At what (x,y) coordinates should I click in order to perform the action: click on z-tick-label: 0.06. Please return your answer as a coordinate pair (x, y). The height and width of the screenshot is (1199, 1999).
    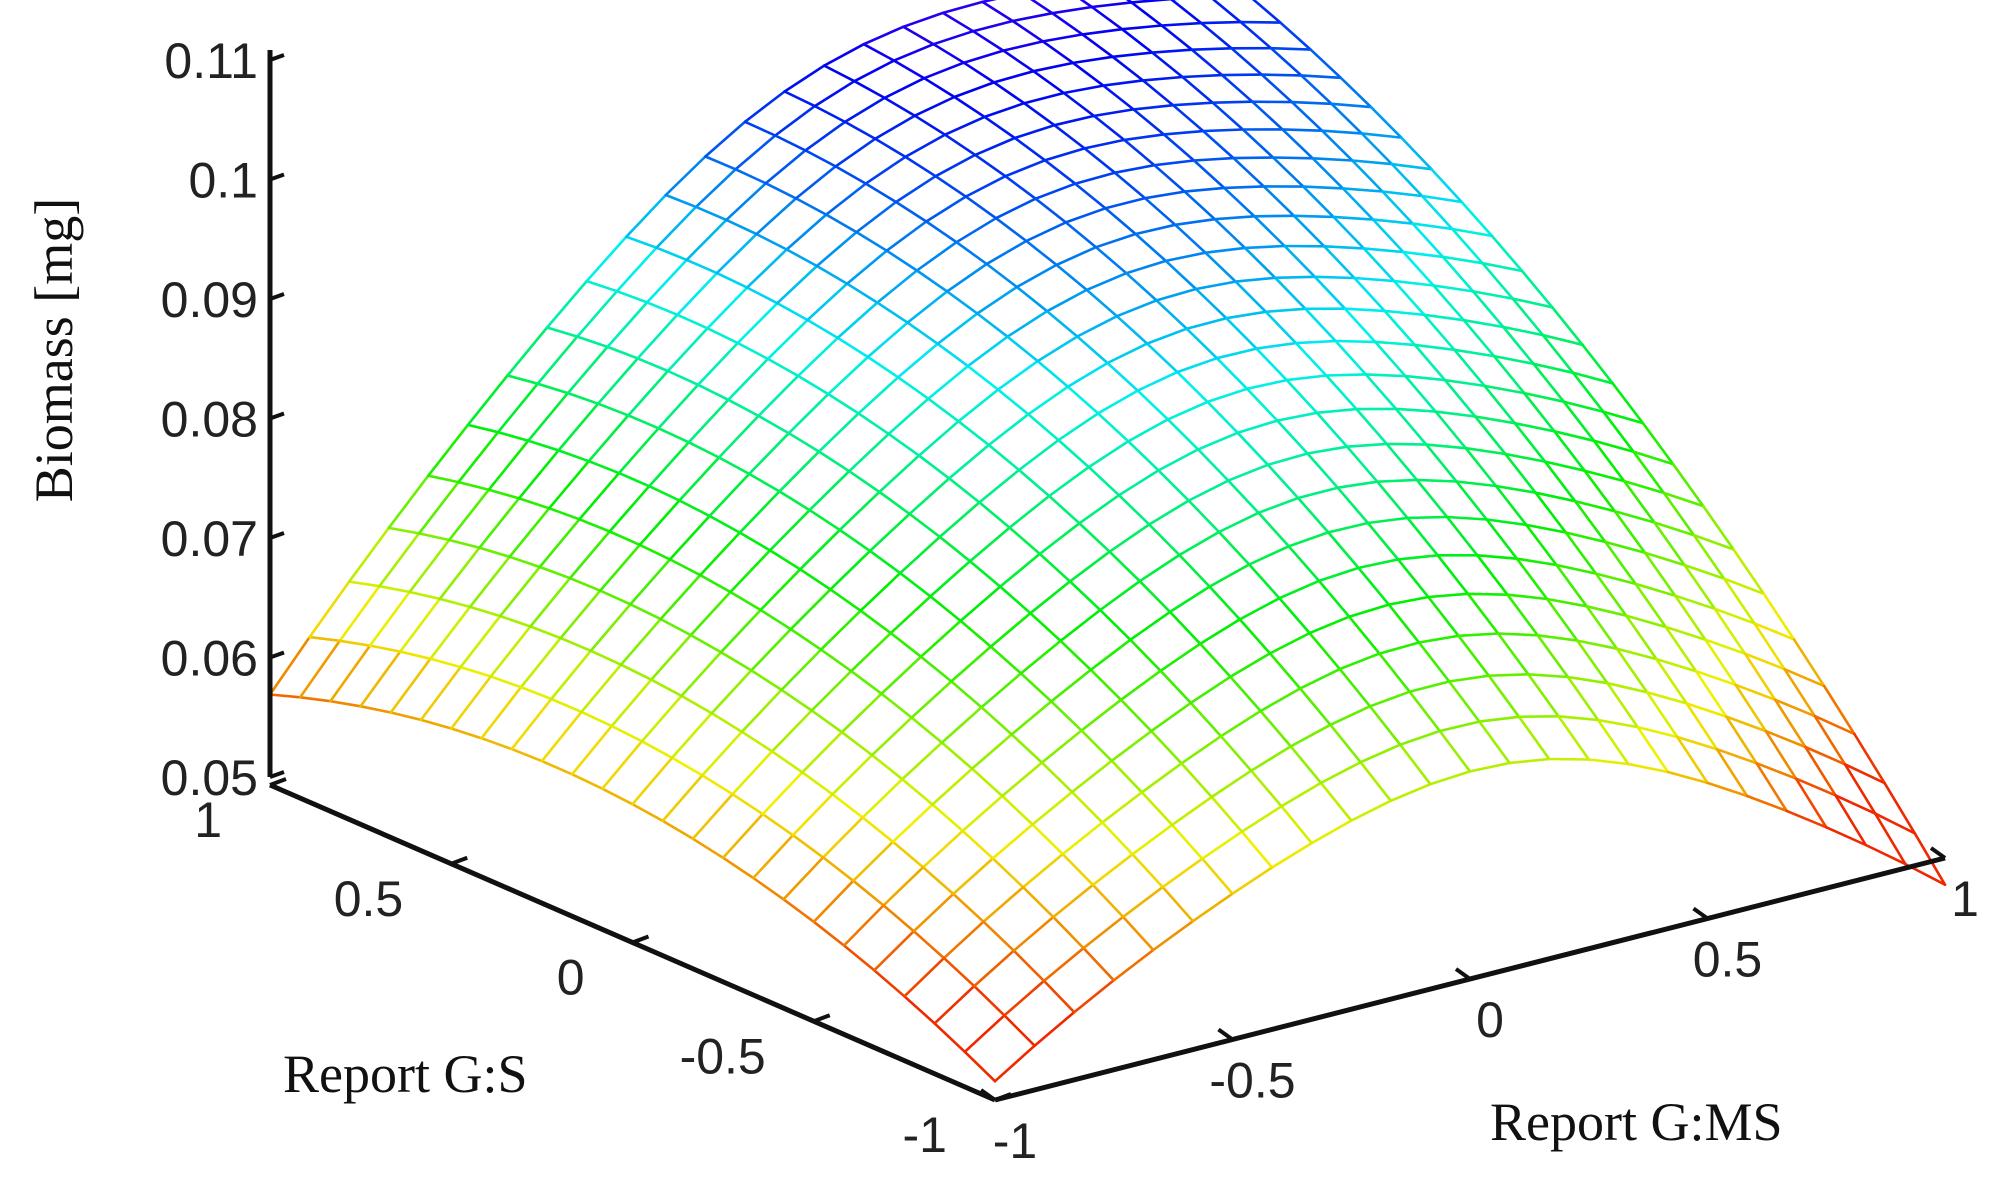
    Looking at the image, I should click on (209, 659).